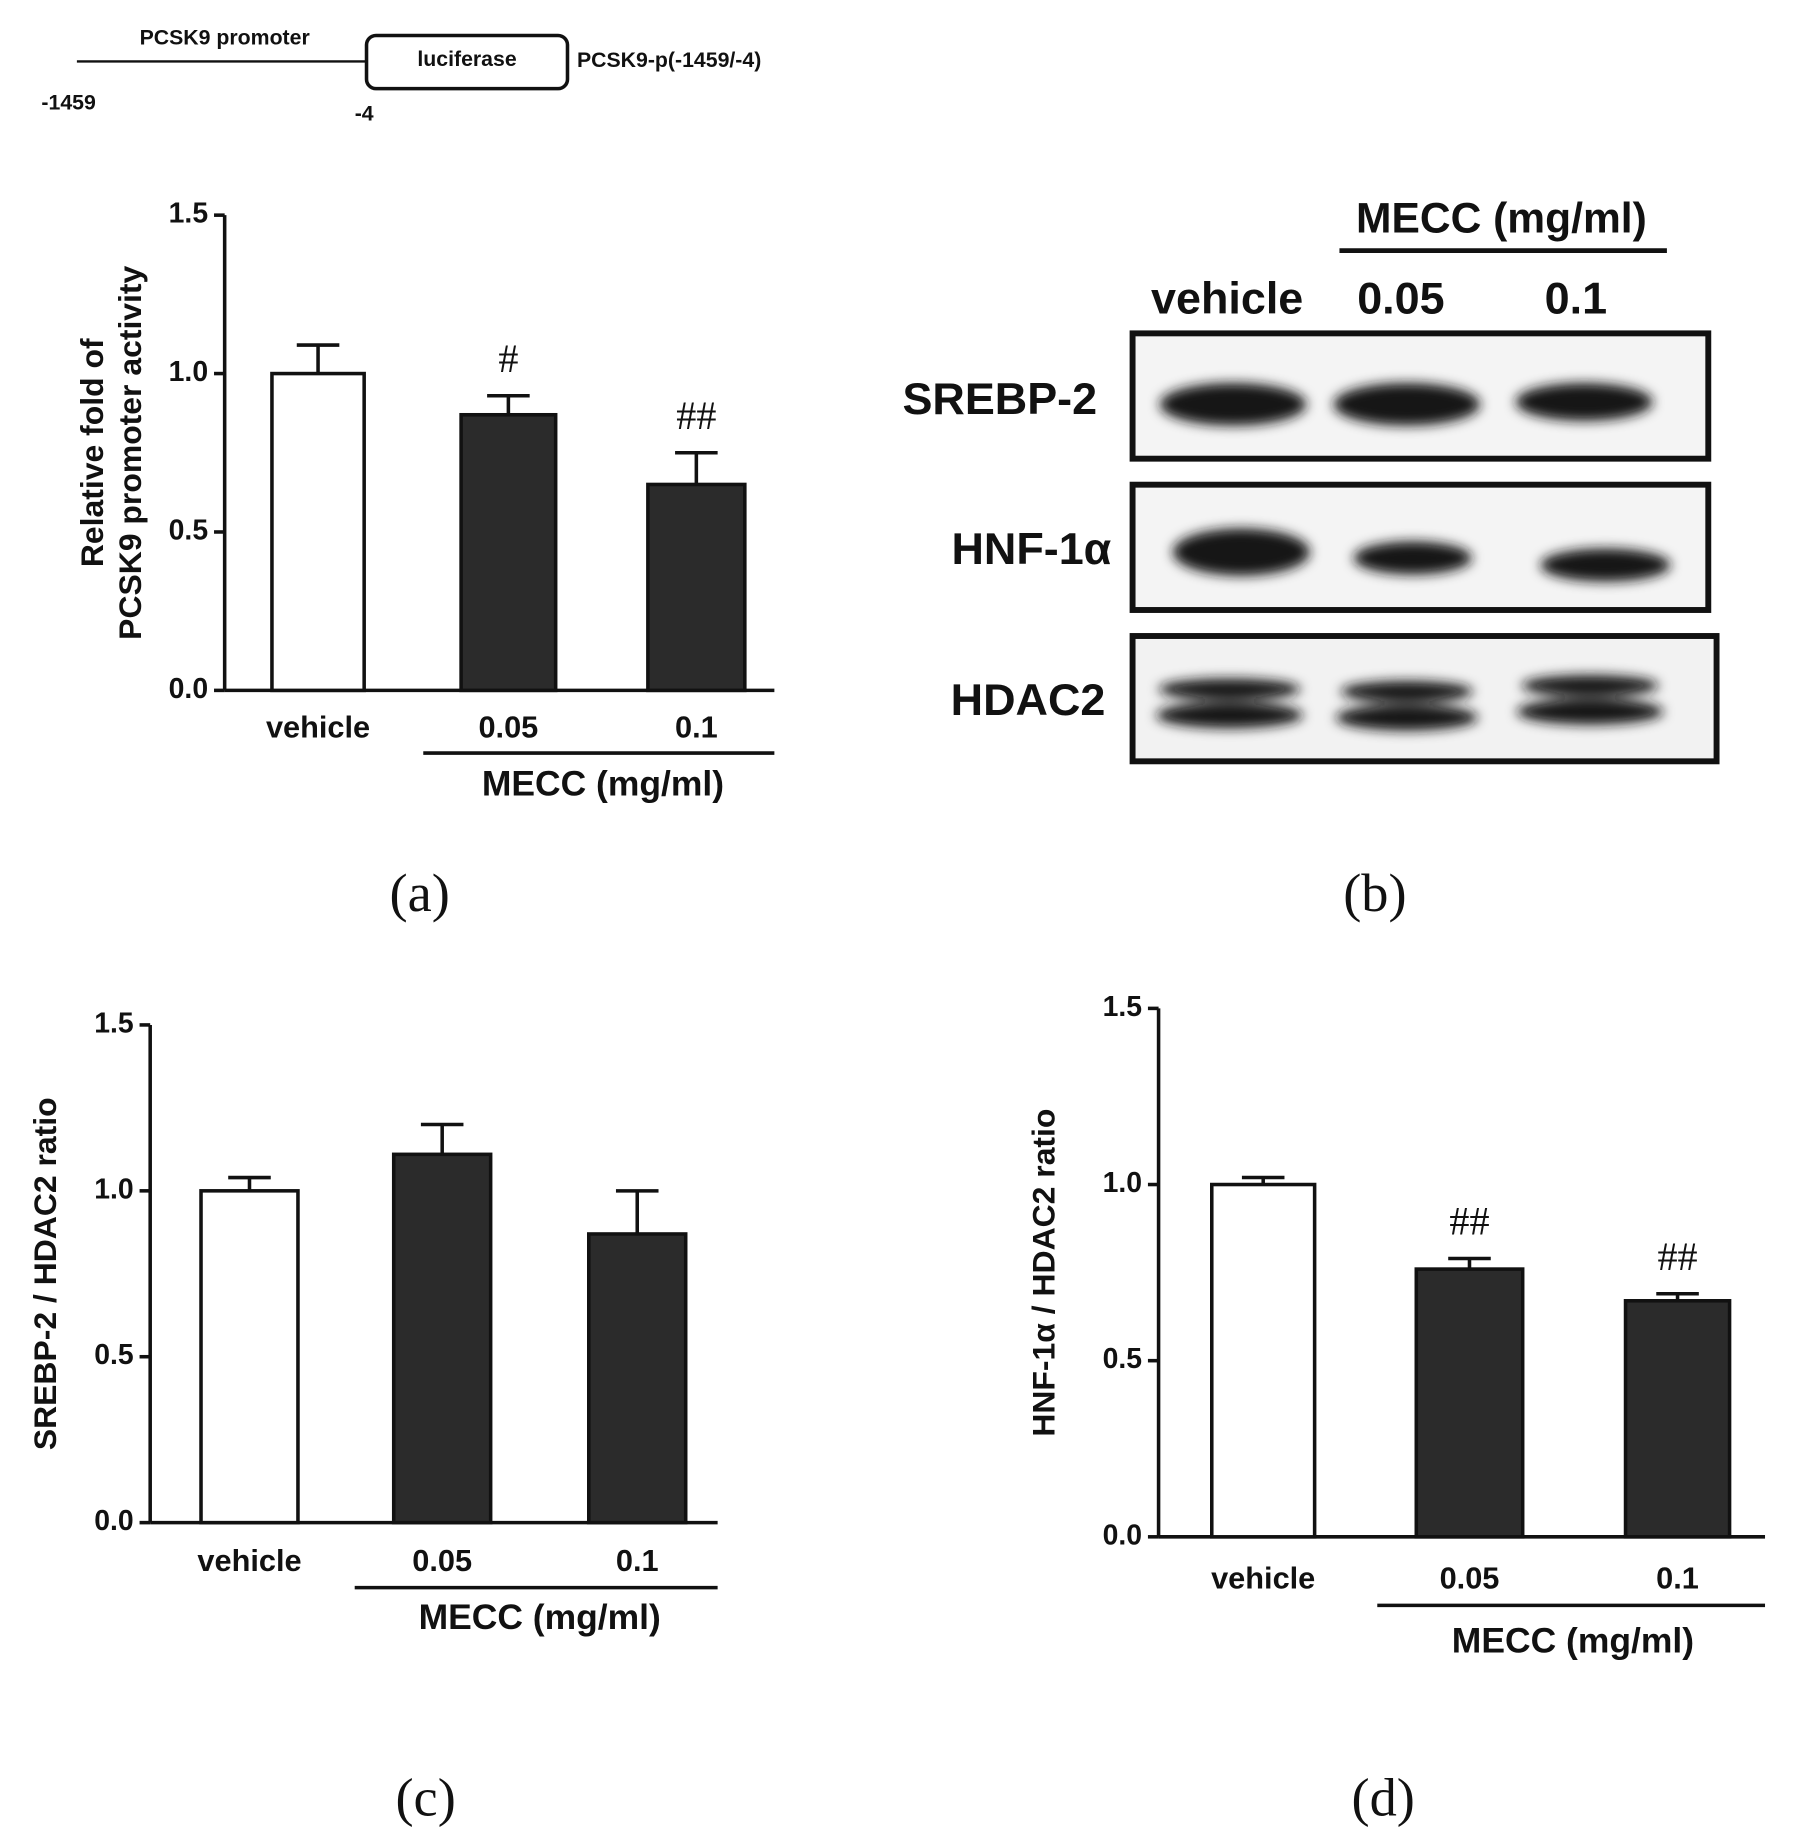  I want to click on blot-group-label: MECC (mg/ml), so click(1501, 218).